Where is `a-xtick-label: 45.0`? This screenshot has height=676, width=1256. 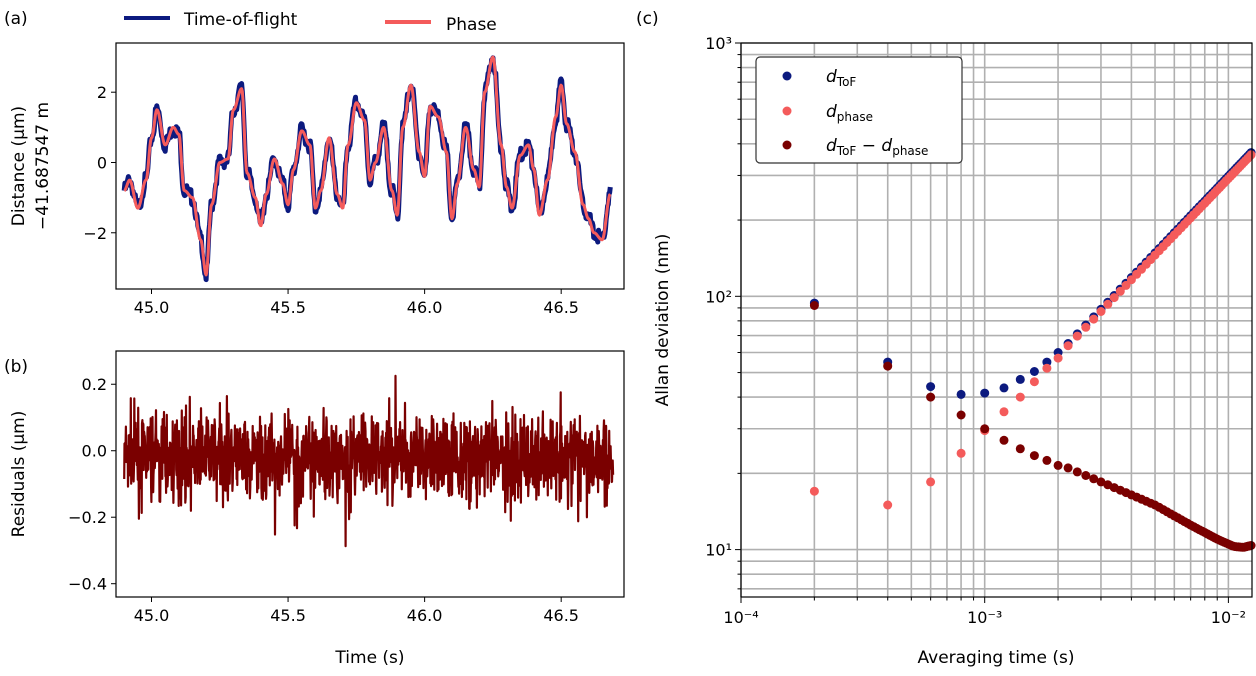
a-xtick-label: 45.0 is located at coordinates (152, 307).